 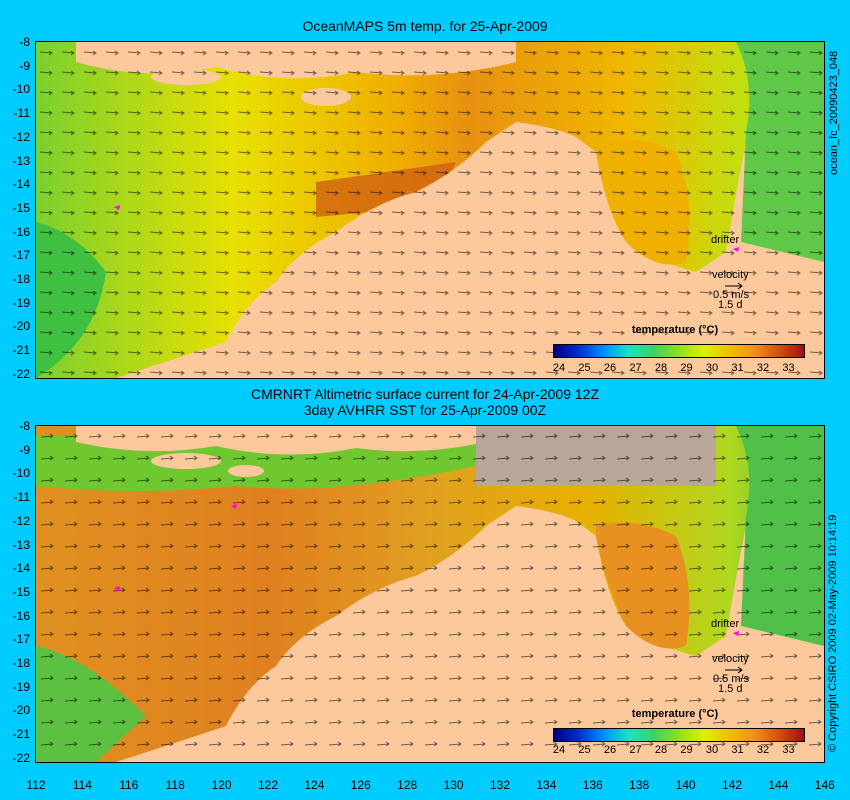 What do you see at coordinates (314, 785) in the screenshot?
I see `longitude-tick: 124` at bounding box center [314, 785].